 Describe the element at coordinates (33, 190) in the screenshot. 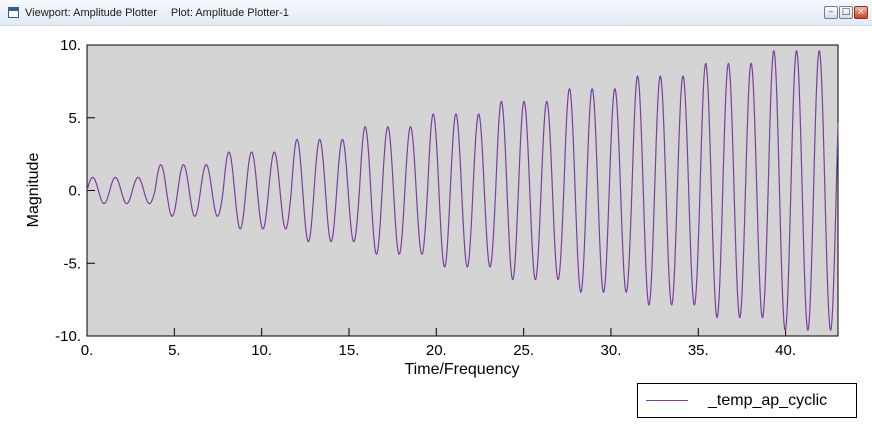

I see `y-axis-label: Magnitude` at that location.